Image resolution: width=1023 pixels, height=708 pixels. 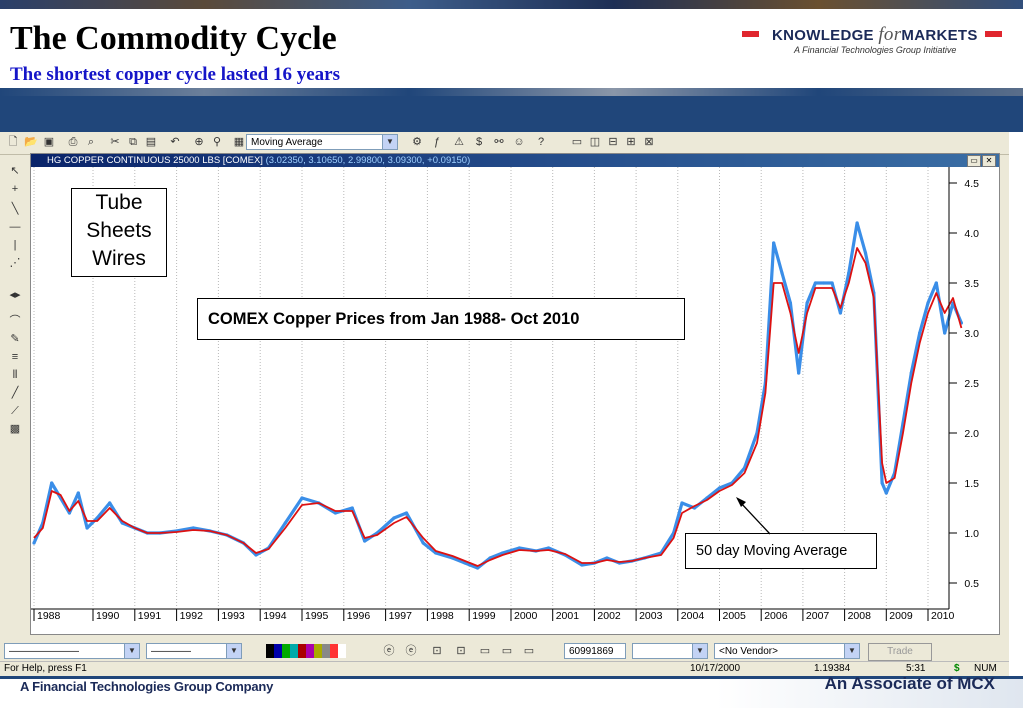 I want to click on ie2-icon: ⓔ, so click(x=411, y=651).